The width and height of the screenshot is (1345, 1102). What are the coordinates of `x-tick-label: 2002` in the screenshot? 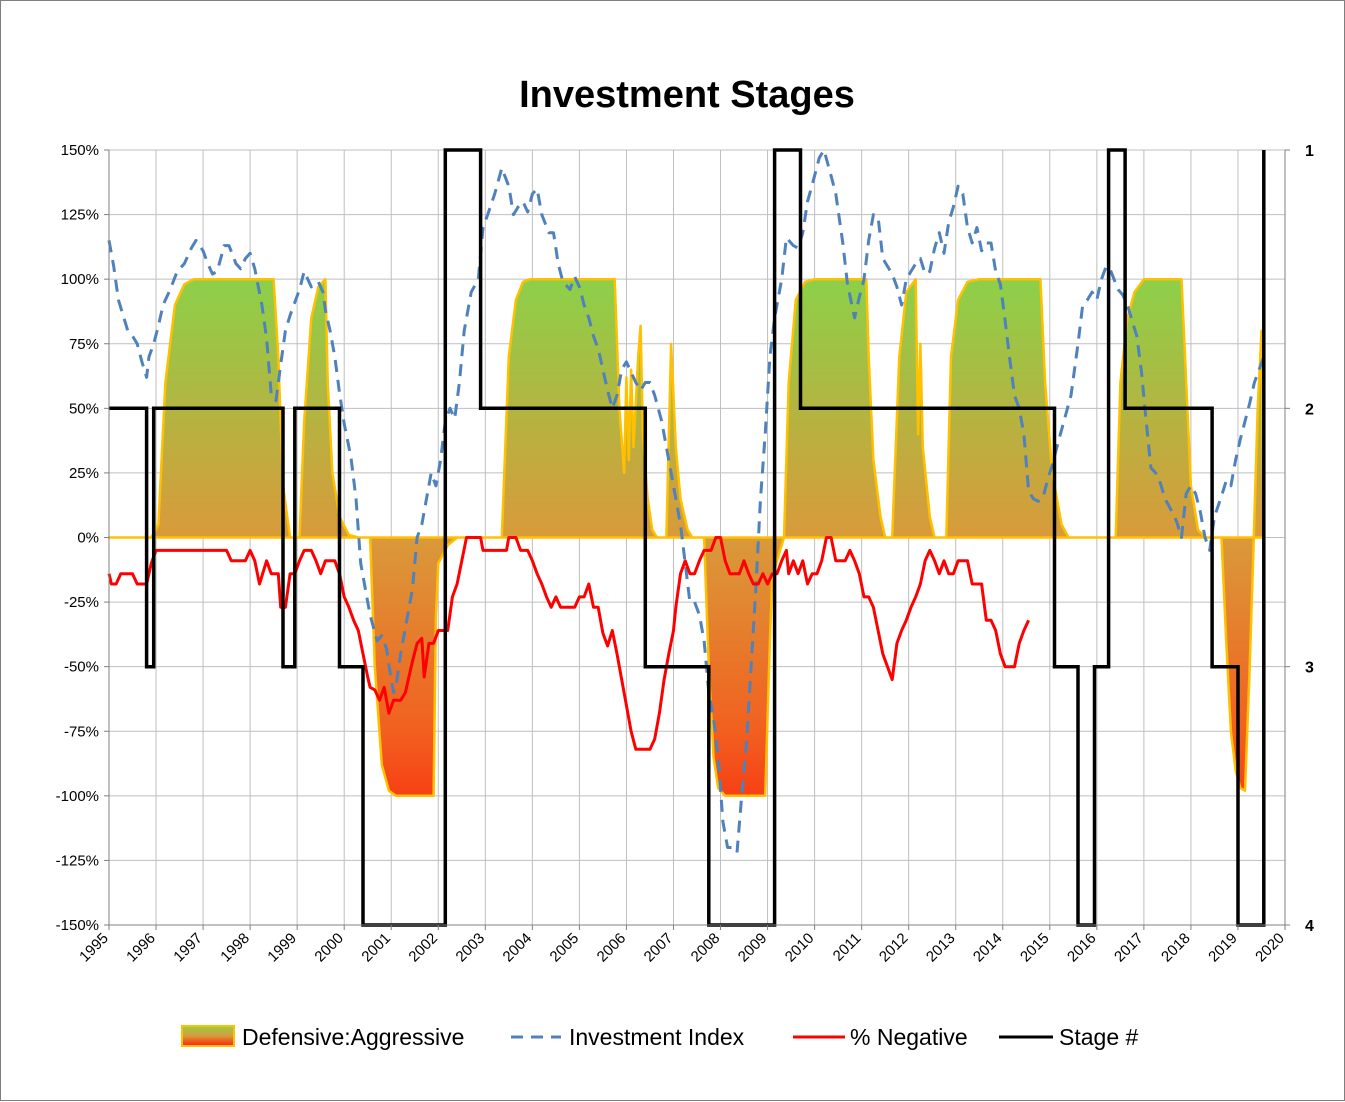 It's located at (423, 948).